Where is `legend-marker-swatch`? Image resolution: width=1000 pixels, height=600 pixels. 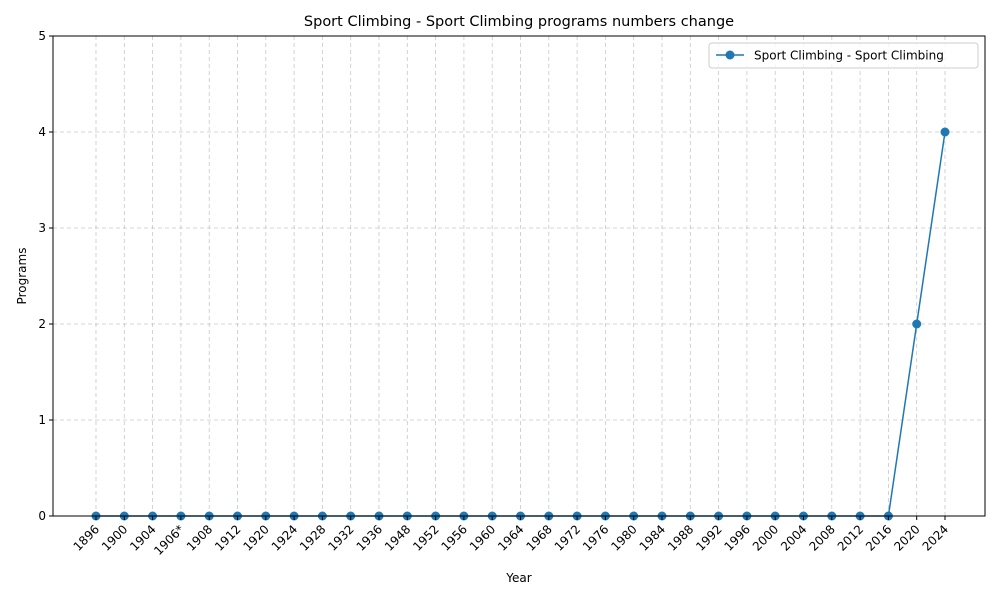 legend-marker-swatch is located at coordinates (730, 55).